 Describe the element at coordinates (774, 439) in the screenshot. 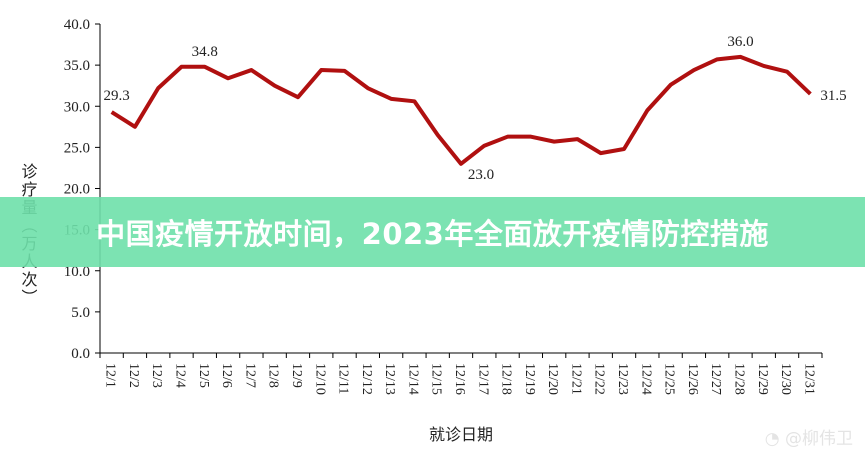

I see `weibo-icon: ◔` at that location.